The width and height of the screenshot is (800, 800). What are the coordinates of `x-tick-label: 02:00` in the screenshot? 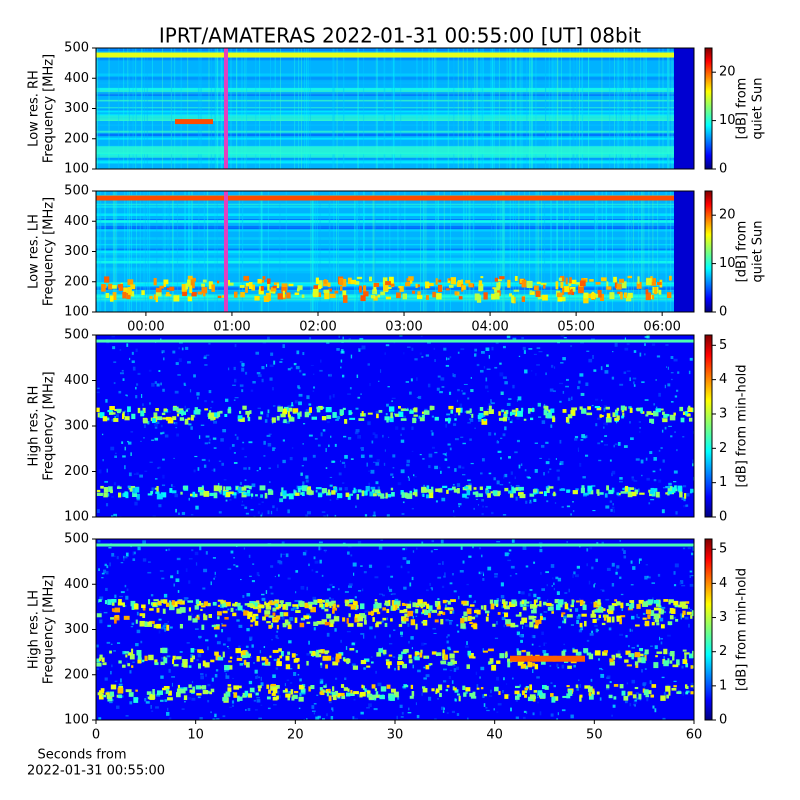 It's located at (317, 327).